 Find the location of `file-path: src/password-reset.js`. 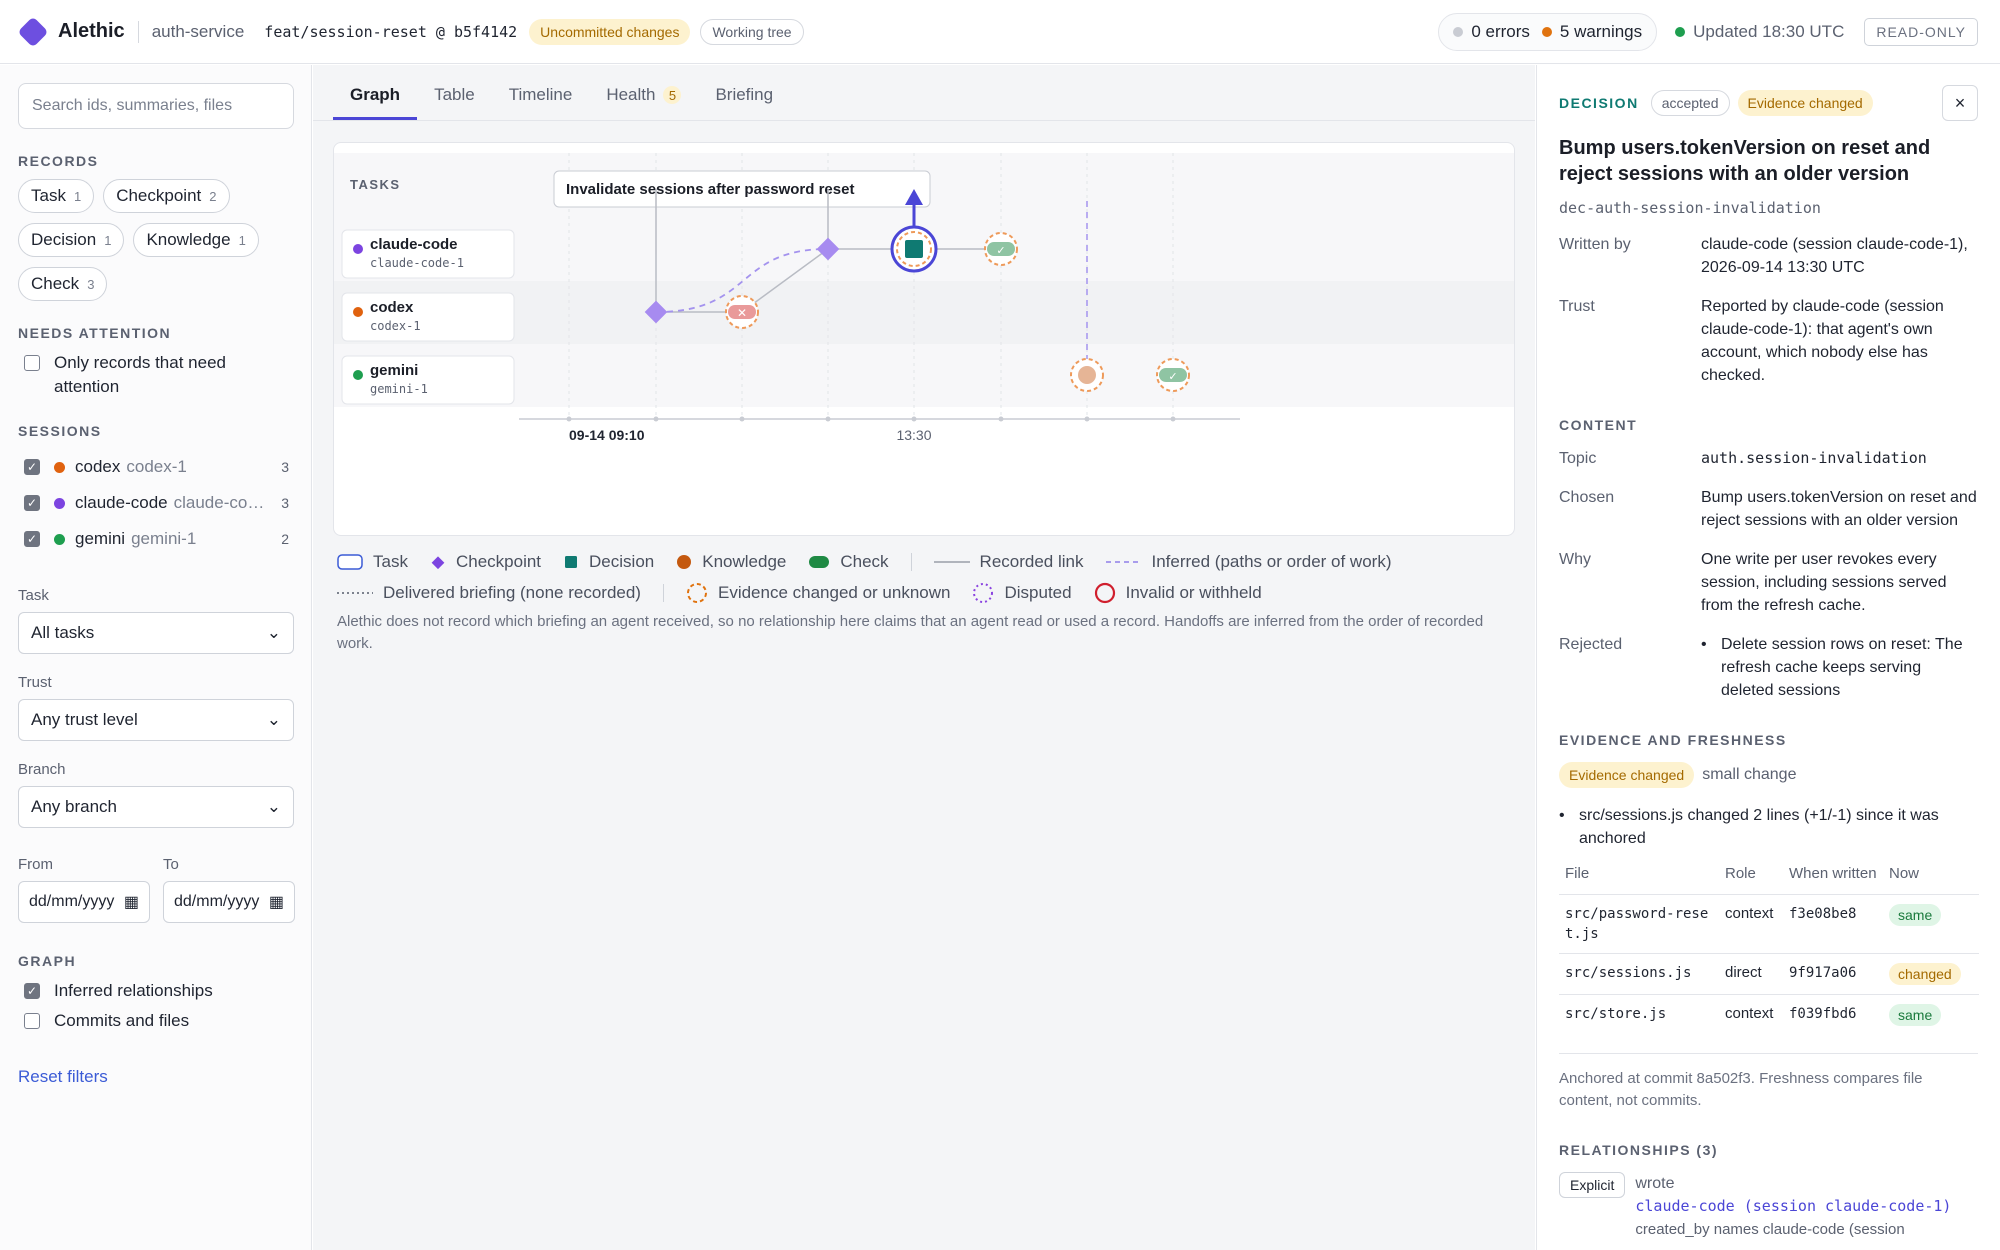

file-path: src/password-reset.js is located at coordinates (1639, 924).